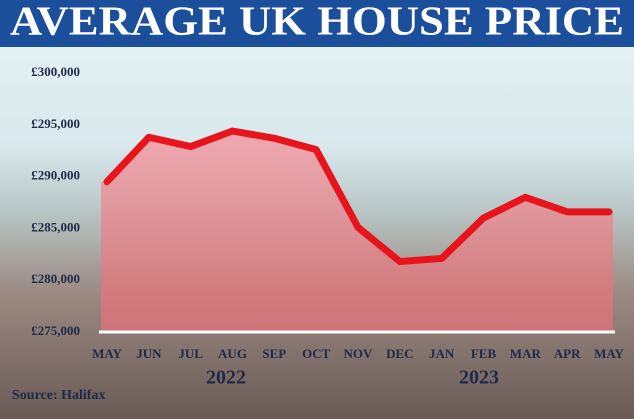 Image resolution: width=634 pixels, height=419 pixels. What do you see at coordinates (55, 330) in the screenshot?
I see `y-tick-label: £275,000` at bounding box center [55, 330].